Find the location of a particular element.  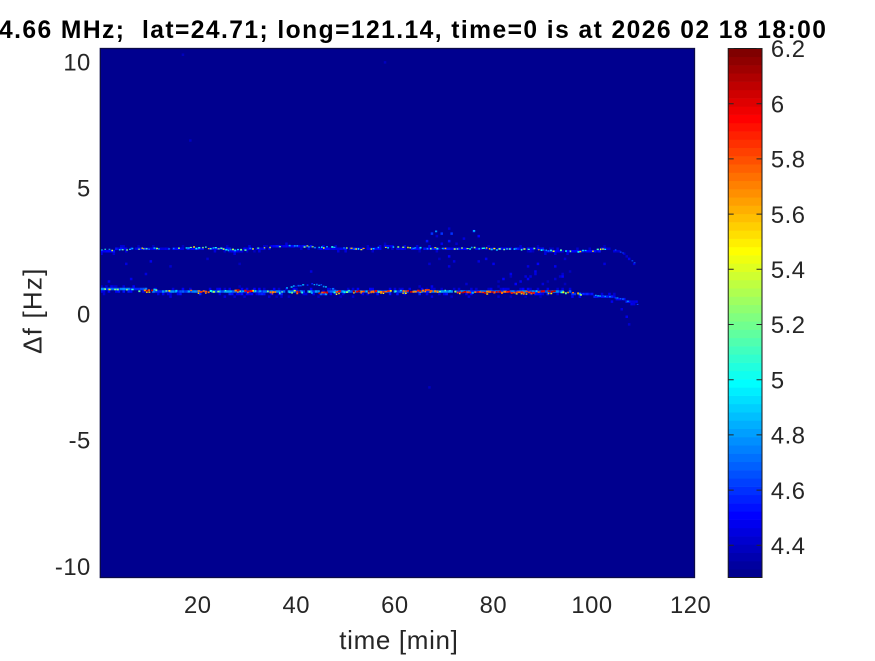

svg-text: 100 is located at coordinates (591, 605).